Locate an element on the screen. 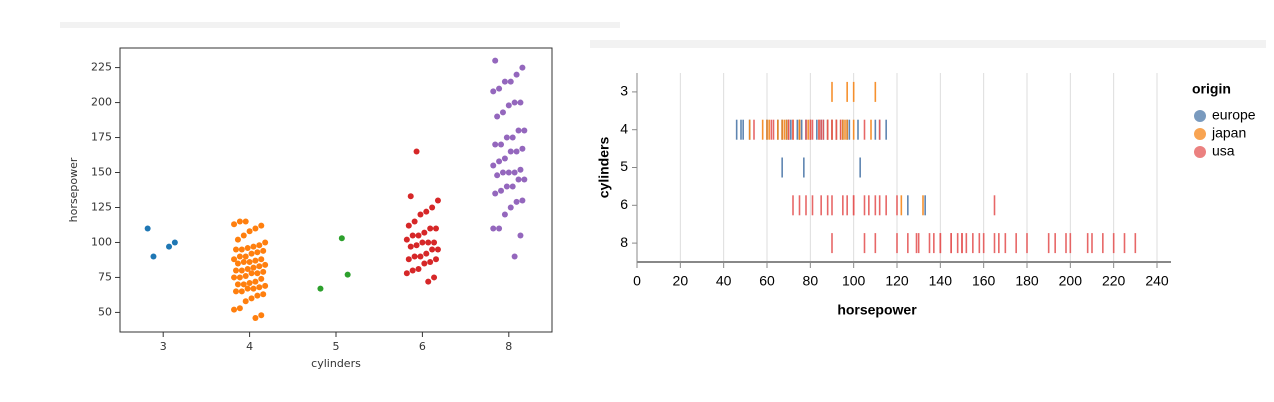 This screenshot has width=1274, height=402. x-tick-label: 4 is located at coordinates (249, 346).